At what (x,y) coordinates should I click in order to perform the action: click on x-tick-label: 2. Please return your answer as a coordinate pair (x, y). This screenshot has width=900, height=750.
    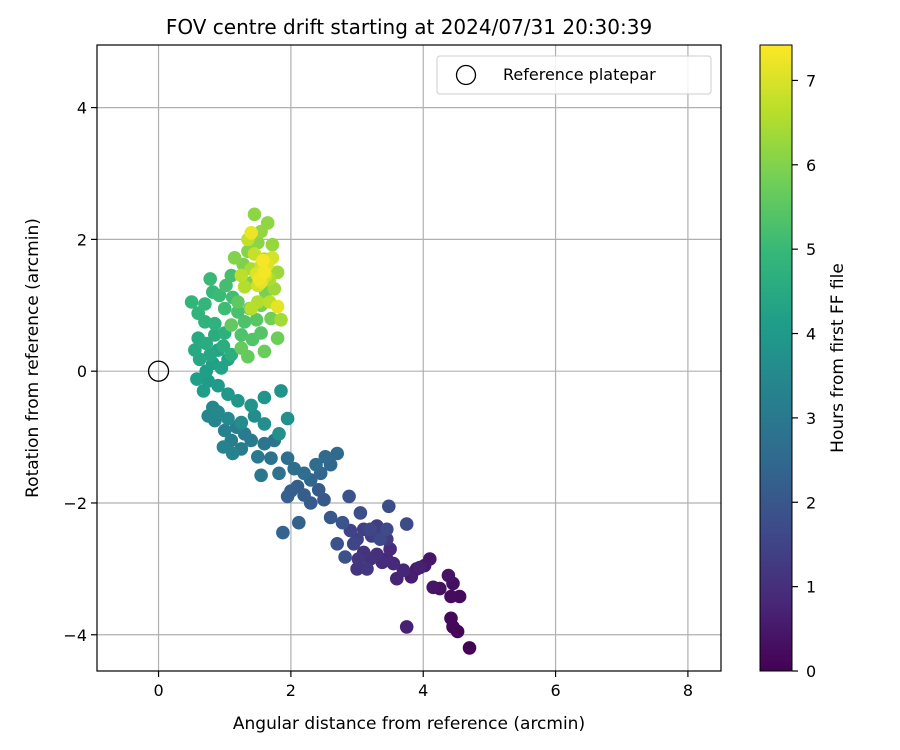
    Looking at the image, I should click on (291, 690).